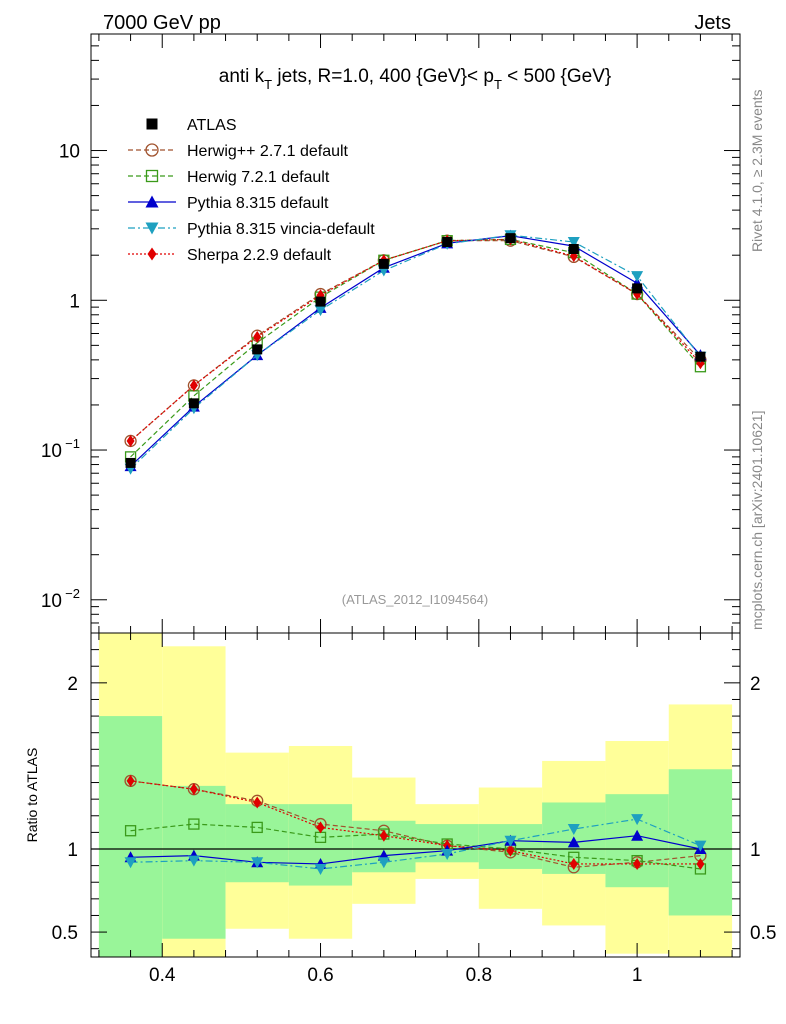 The image size is (786, 1024). I want to click on y-tick-label-ratio: 2, so click(72, 684).